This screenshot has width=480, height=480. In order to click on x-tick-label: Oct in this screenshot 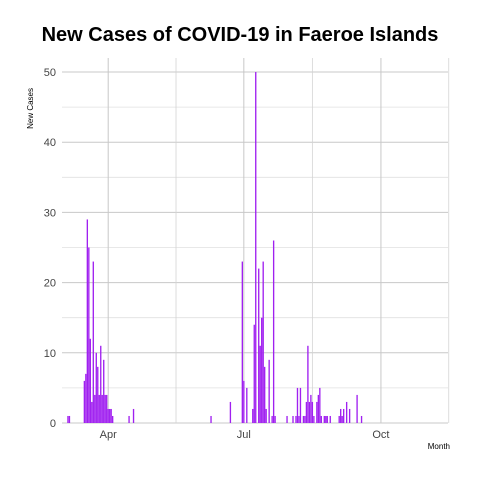, I will do `click(380, 435)`.